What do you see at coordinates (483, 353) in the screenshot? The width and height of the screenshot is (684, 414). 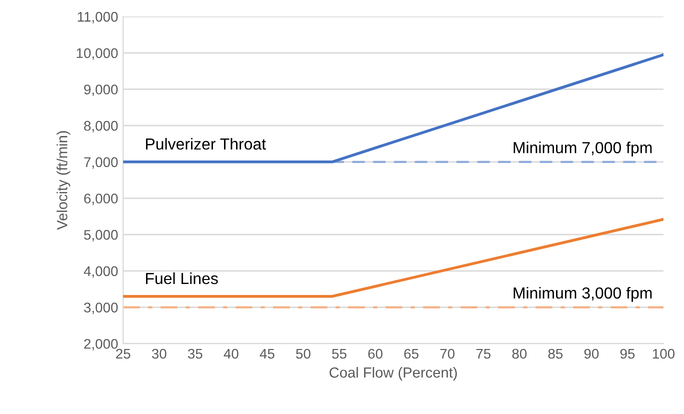 I see `x-tick-label: 75` at bounding box center [483, 353].